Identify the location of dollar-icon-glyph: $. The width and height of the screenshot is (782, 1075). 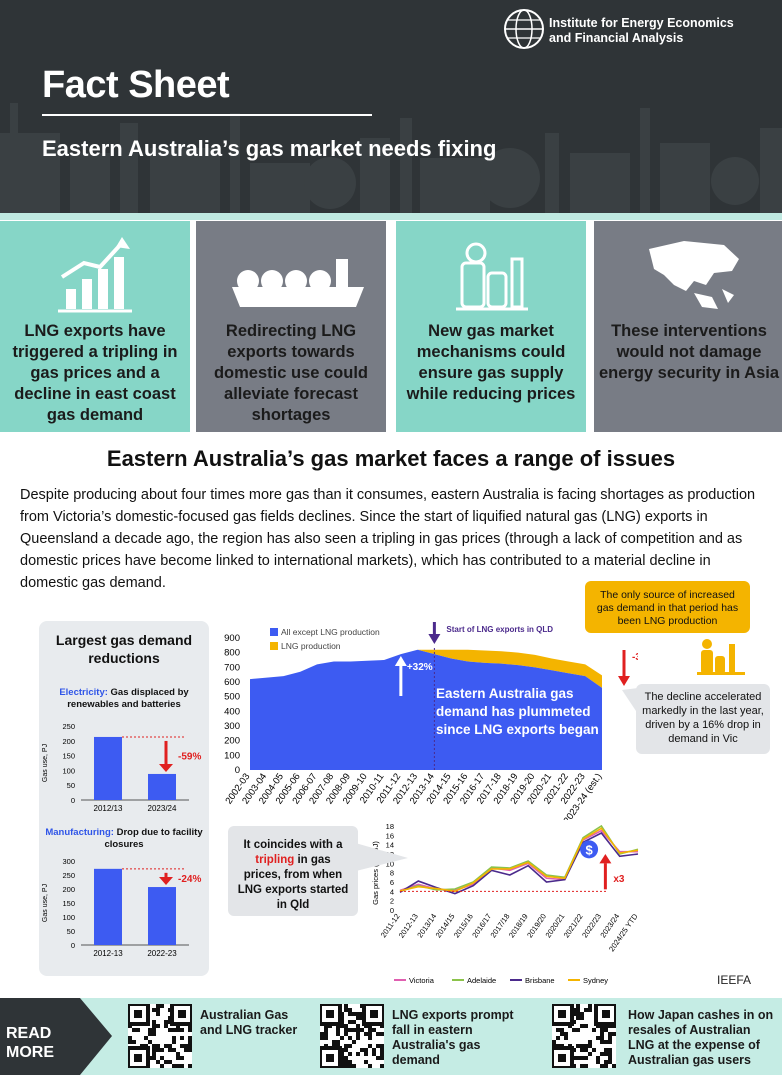
(589, 849).